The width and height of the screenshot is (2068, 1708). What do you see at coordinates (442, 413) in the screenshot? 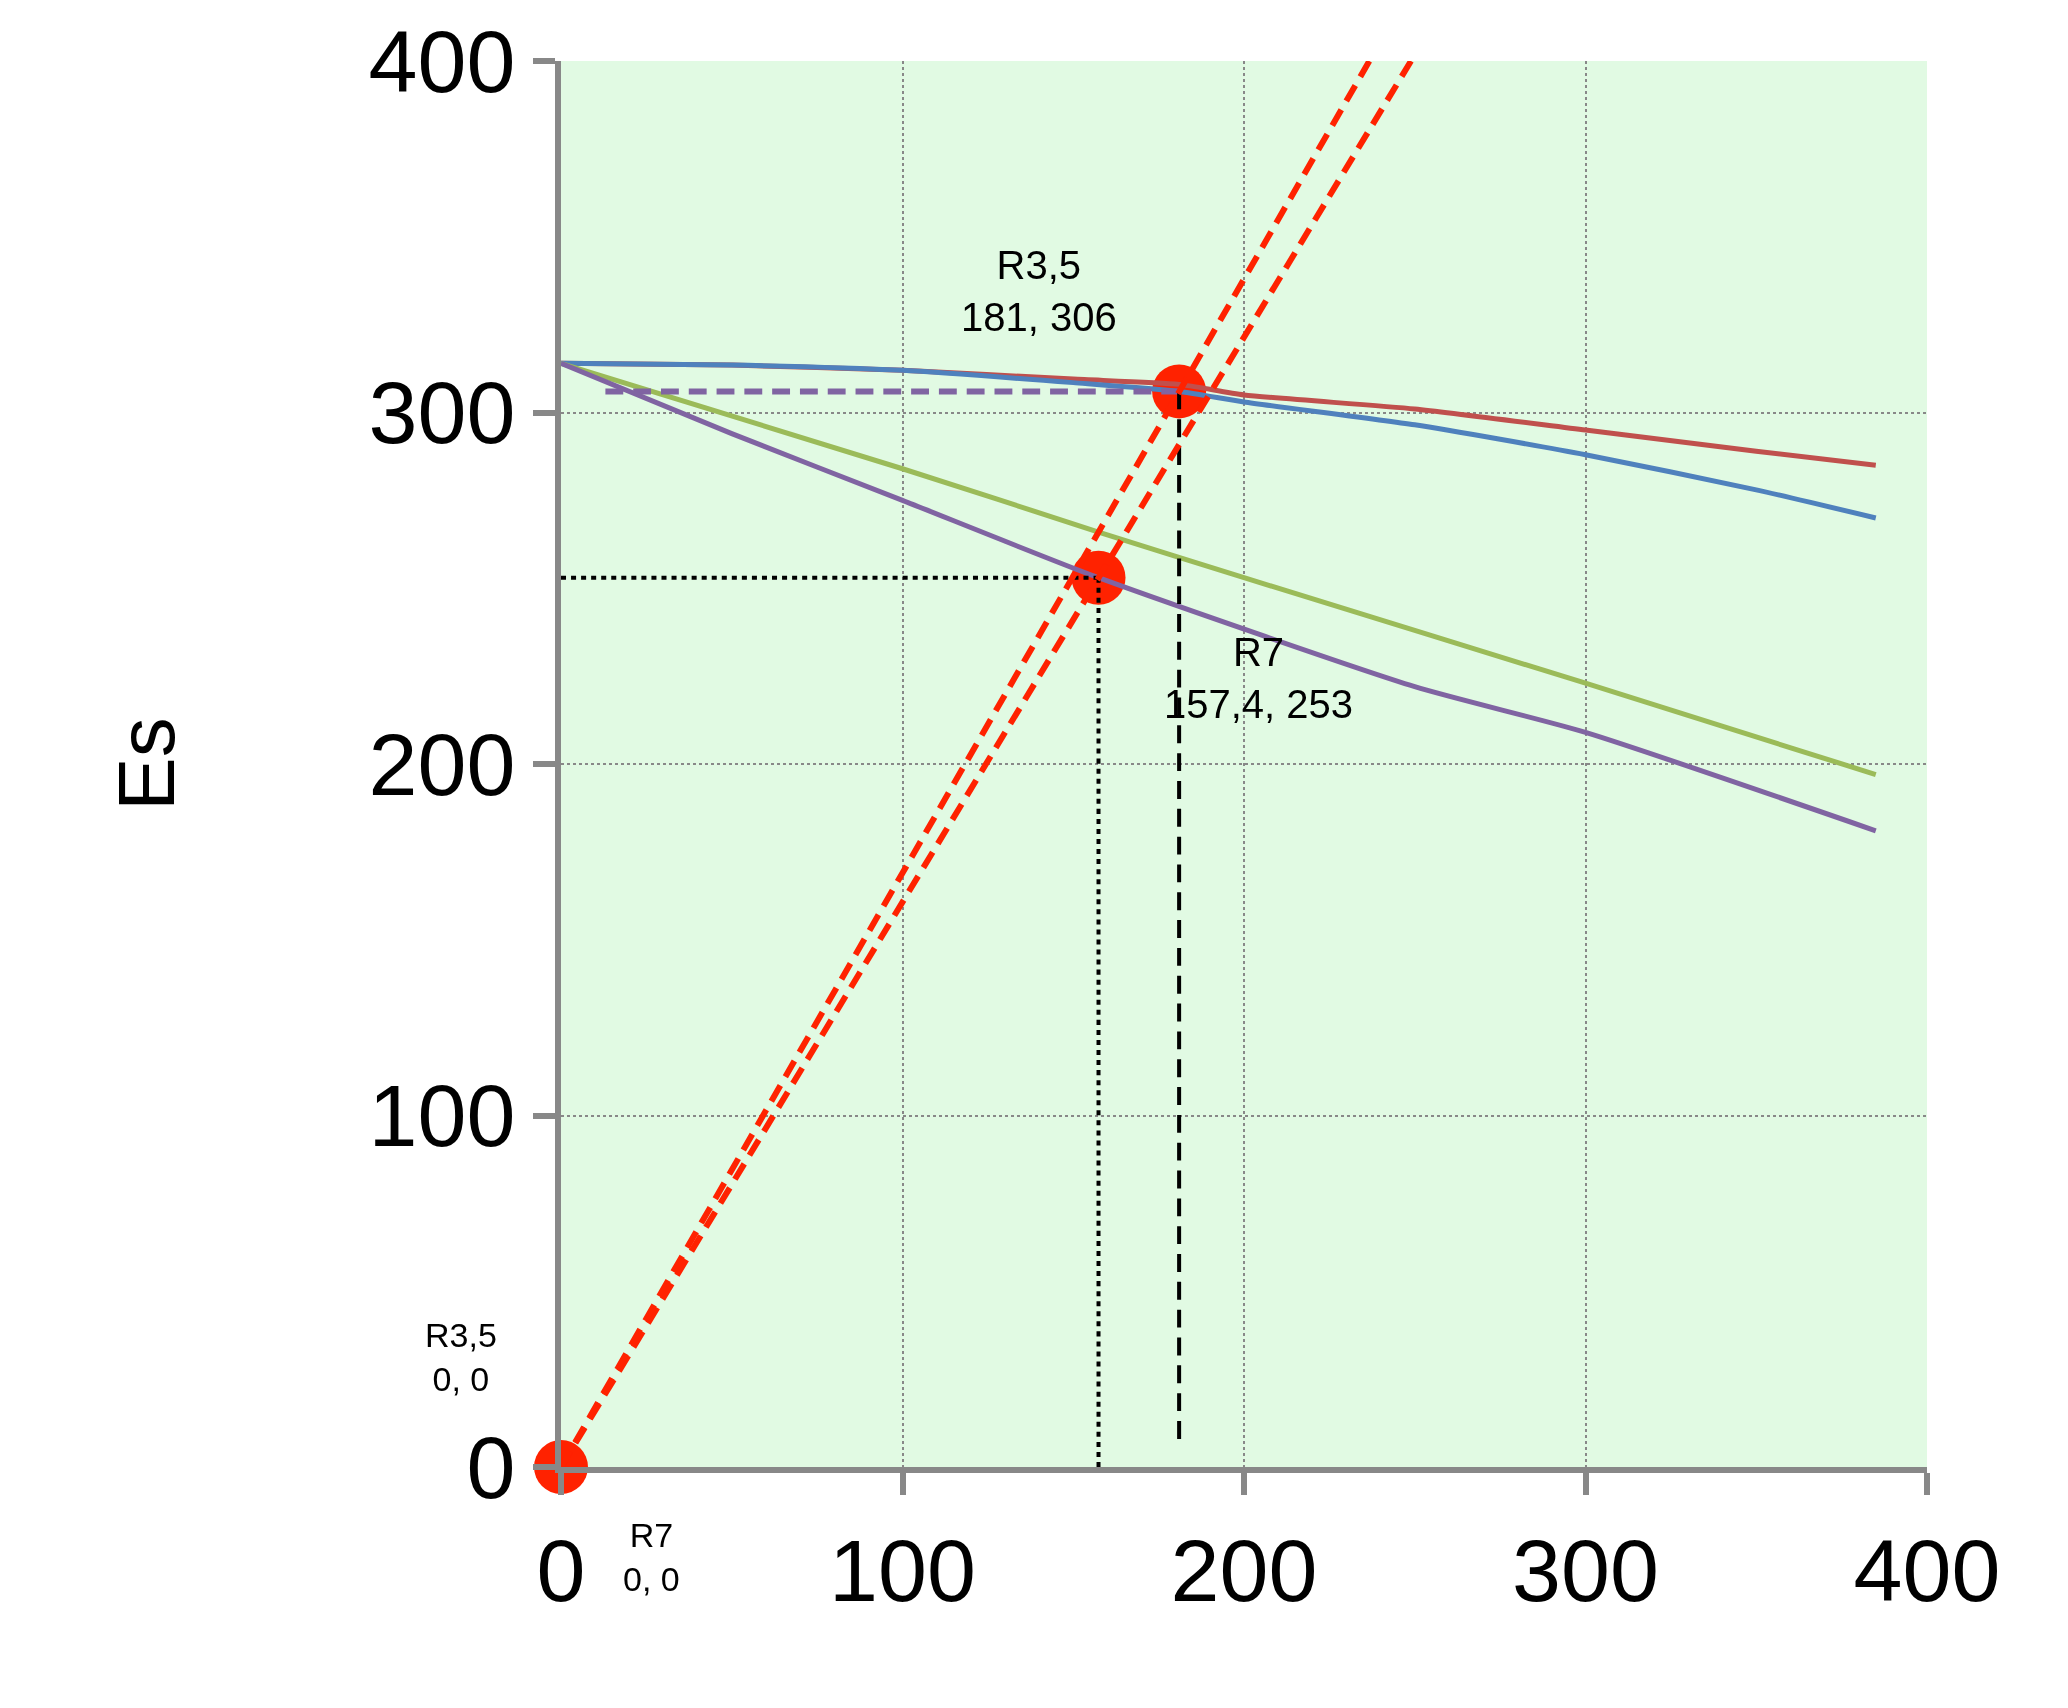
I see `y-tick-label: 300` at bounding box center [442, 413].